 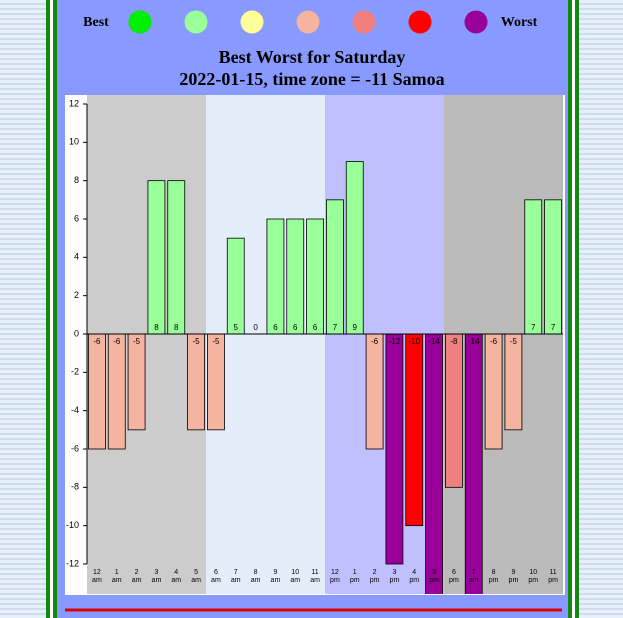 What do you see at coordinates (157, 576) in the screenshot?
I see `x-tick-label: 3 am` at bounding box center [157, 576].